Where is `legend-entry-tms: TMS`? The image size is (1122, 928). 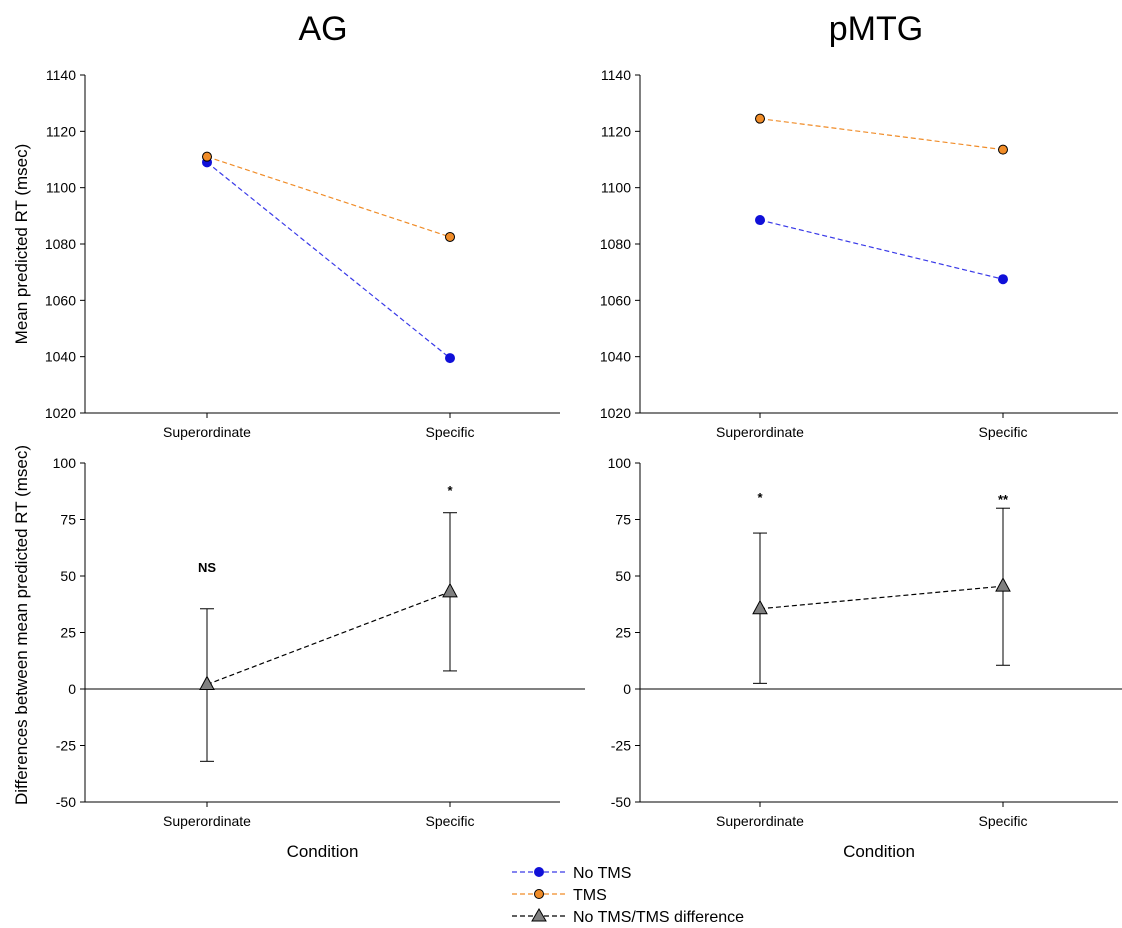
legend-entry-tms: TMS is located at coordinates (559, 895).